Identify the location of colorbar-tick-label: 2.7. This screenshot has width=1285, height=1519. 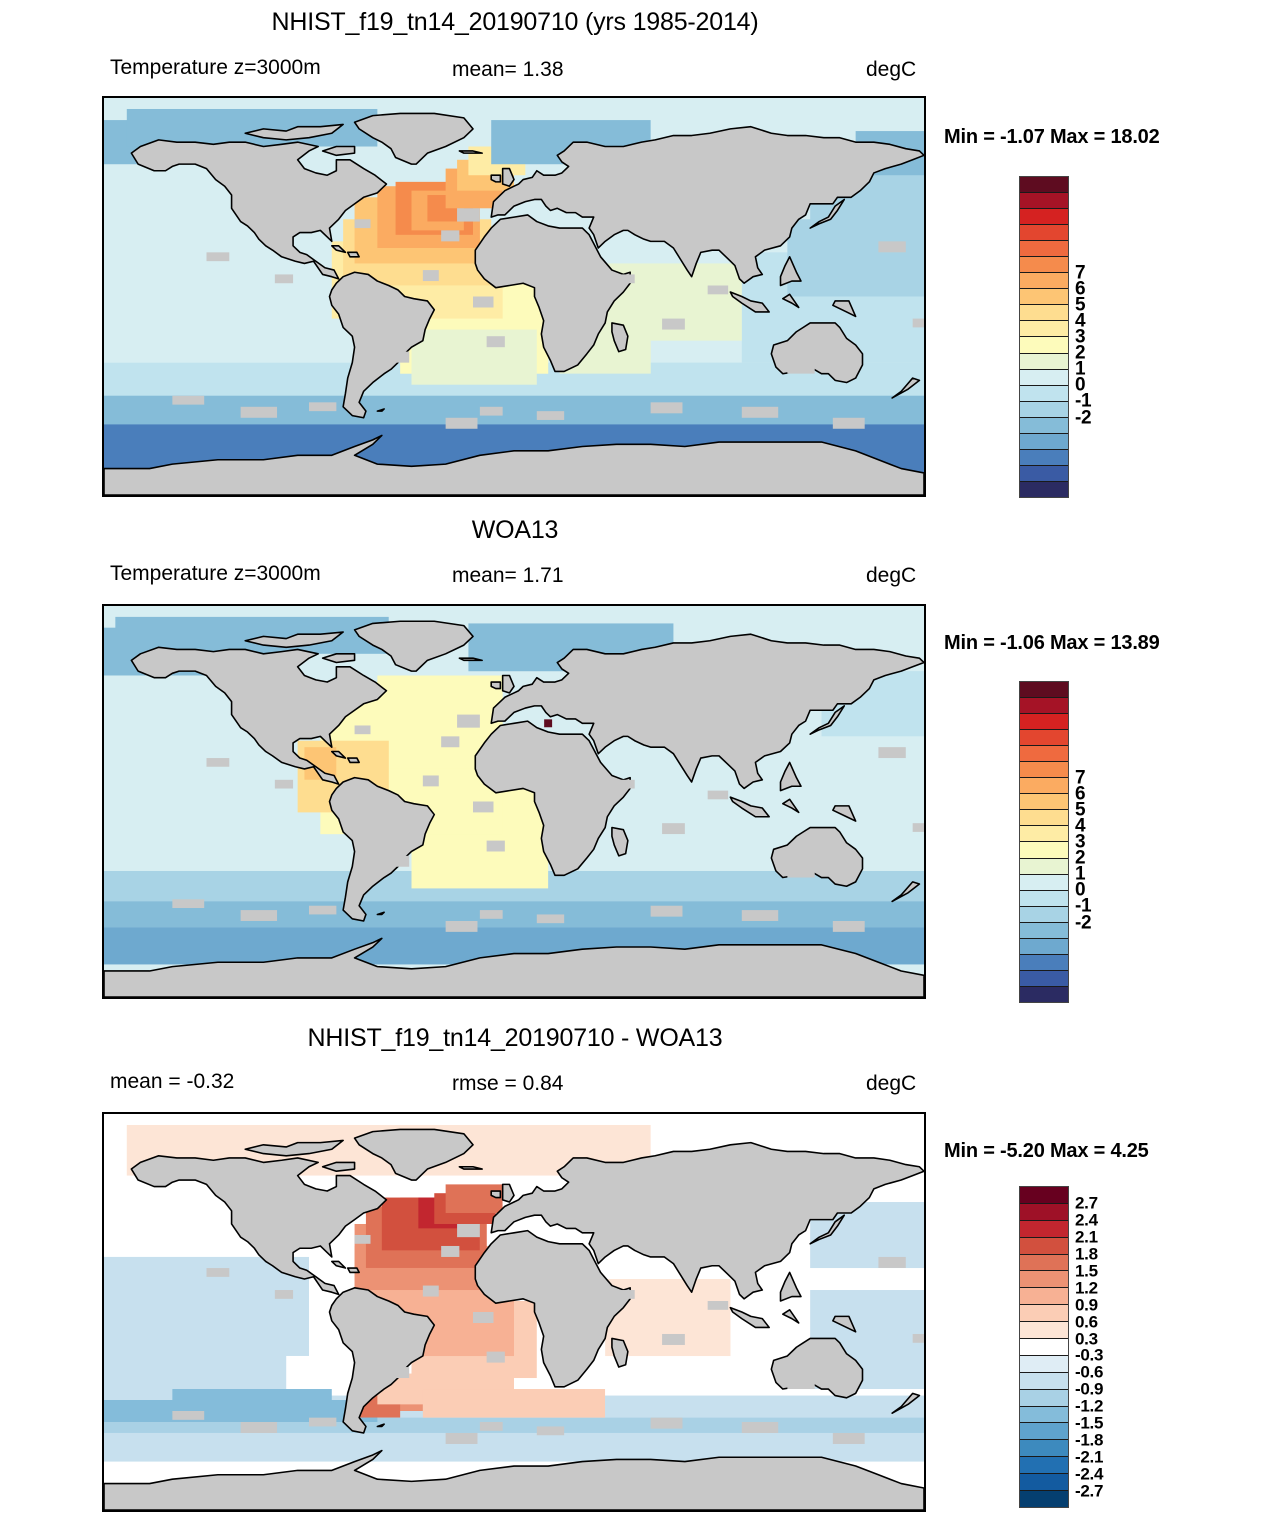
(1086, 1203).